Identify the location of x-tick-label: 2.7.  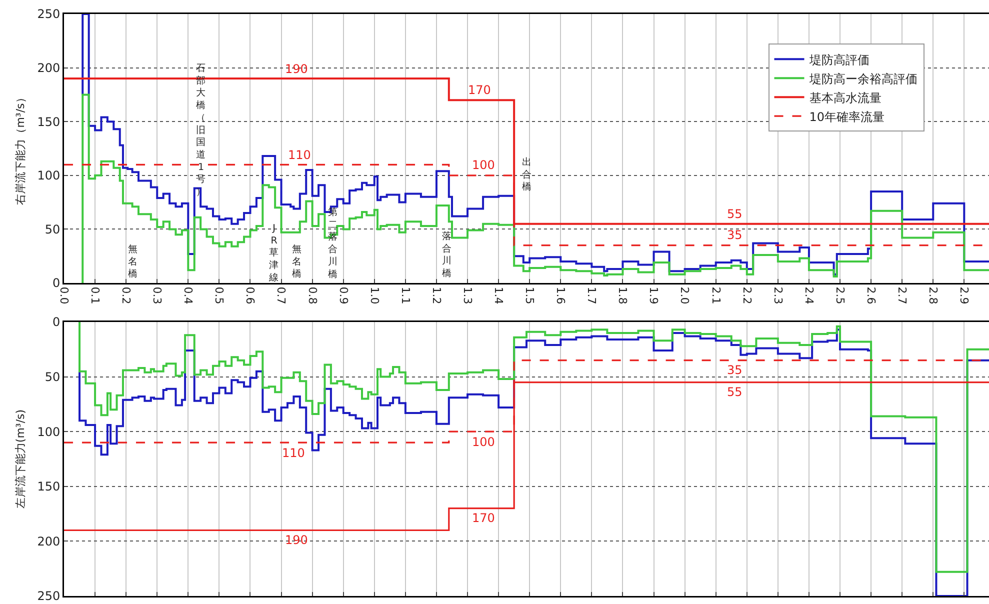
(902, 295).